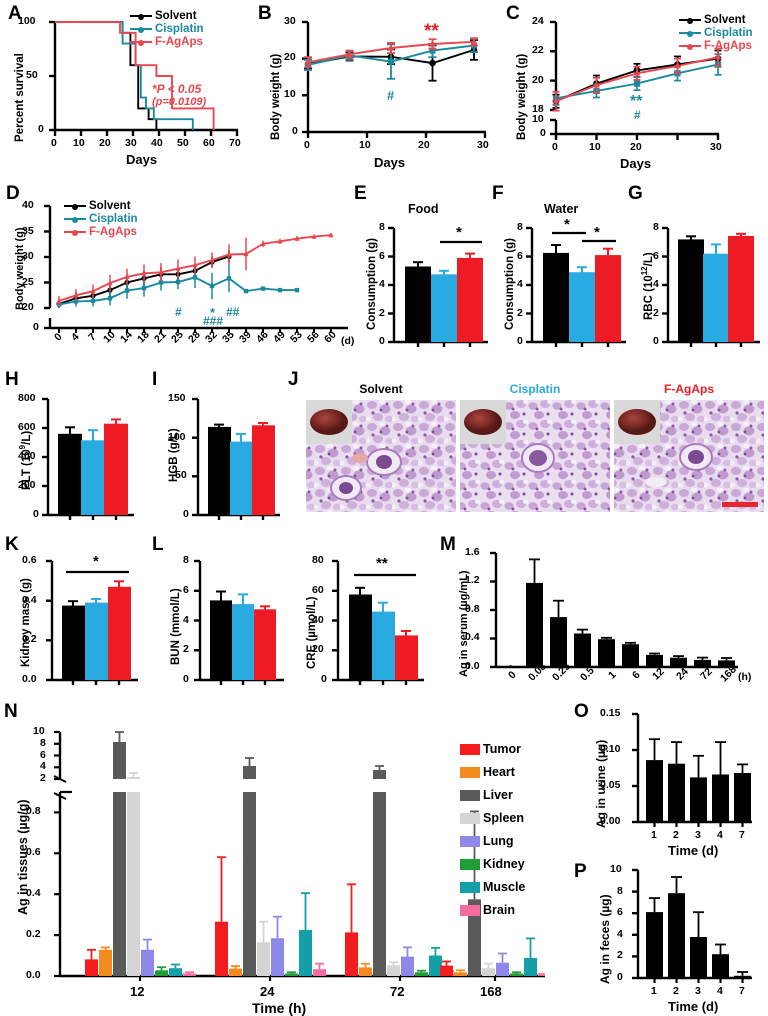 This screenshot has width=768, height=1016. I want to click on panel-h-label: H, so click(12, 379).